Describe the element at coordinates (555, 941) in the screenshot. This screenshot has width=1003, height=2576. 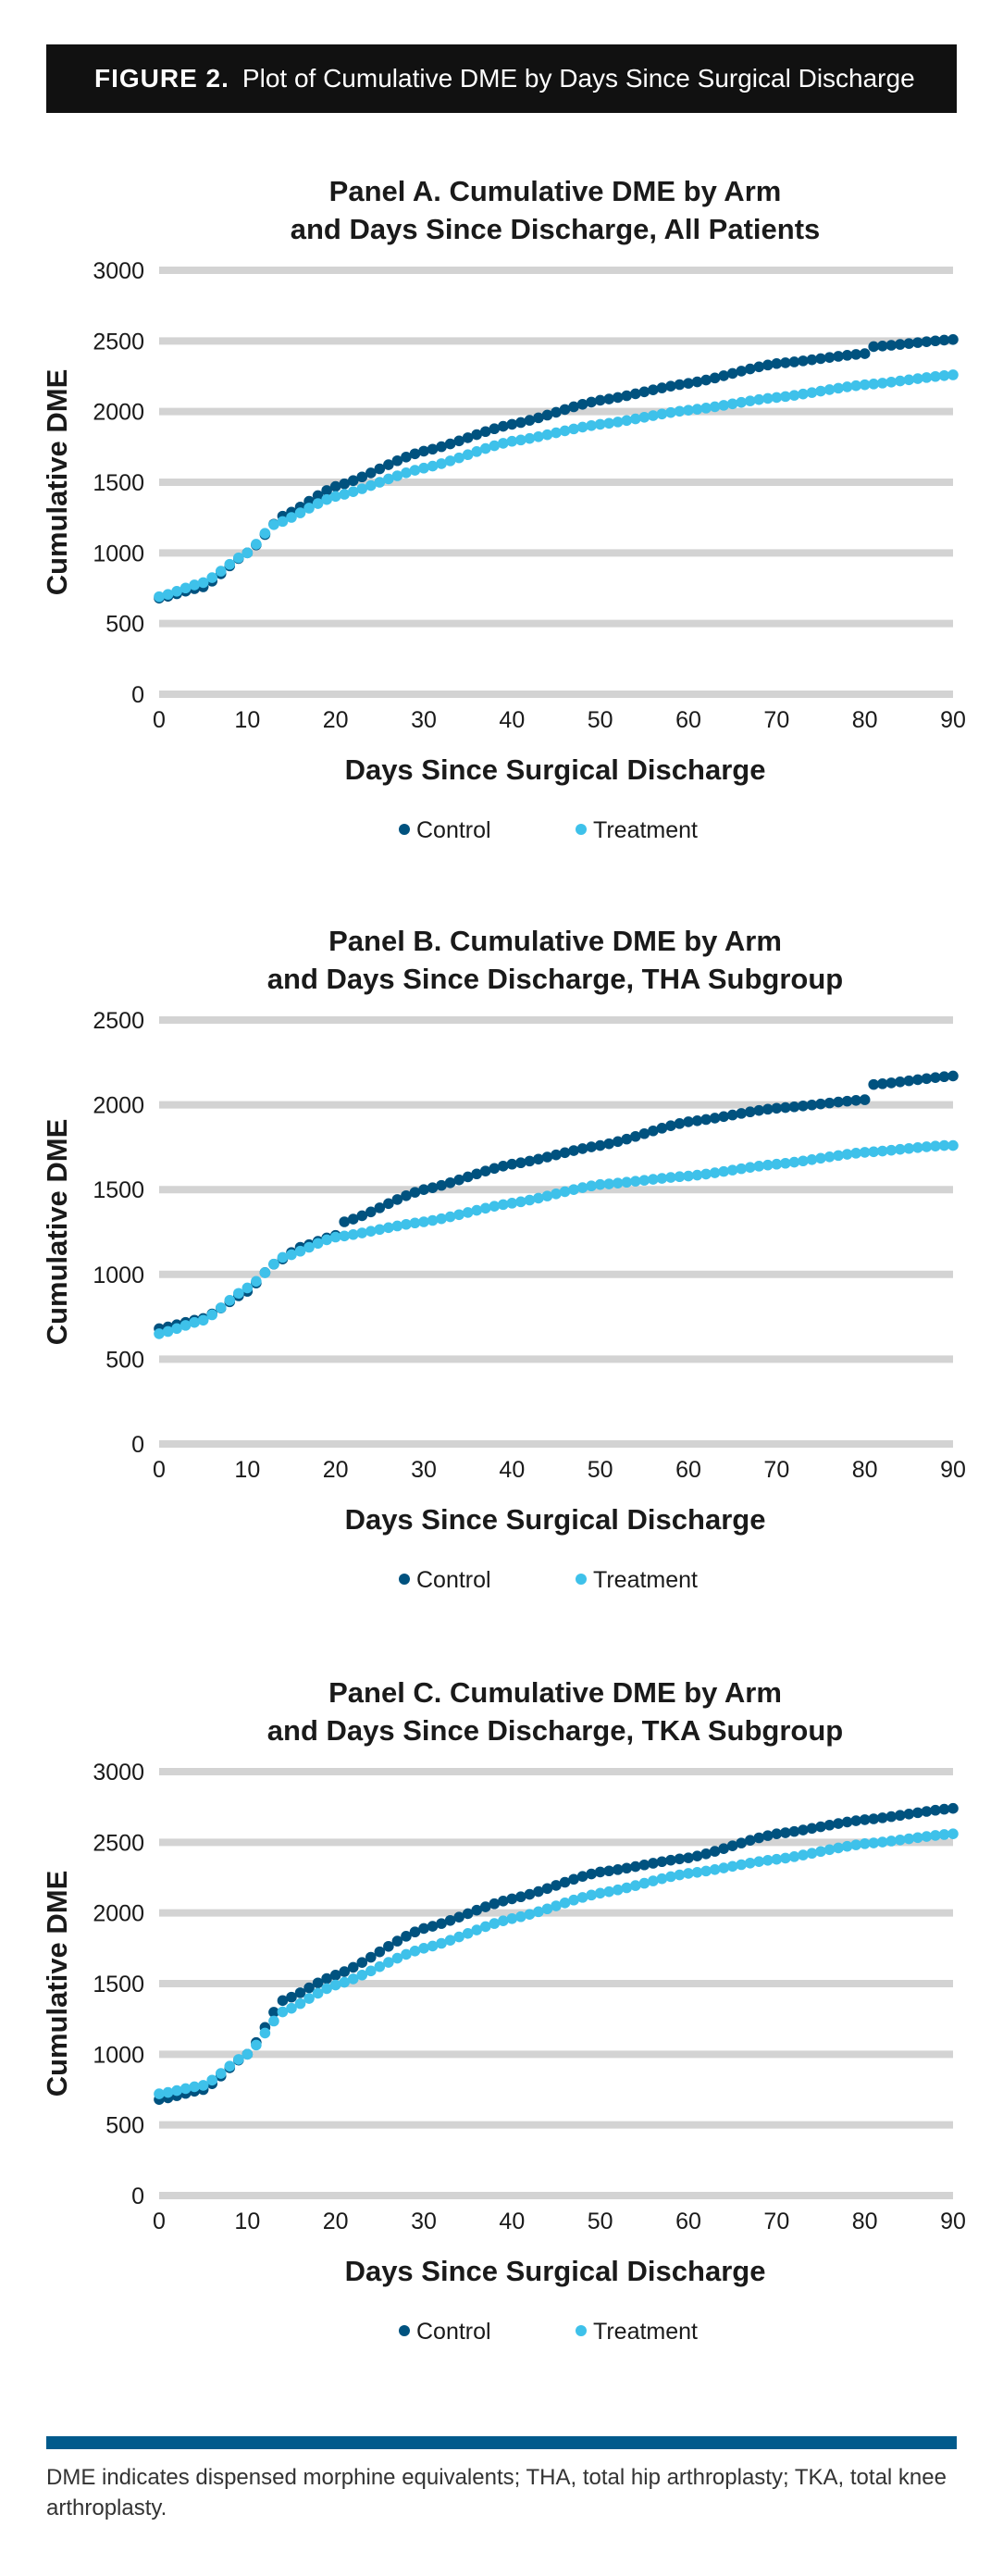
I see `chart-title-line1: Panel B. Cumulative DME by Arm` at that location.